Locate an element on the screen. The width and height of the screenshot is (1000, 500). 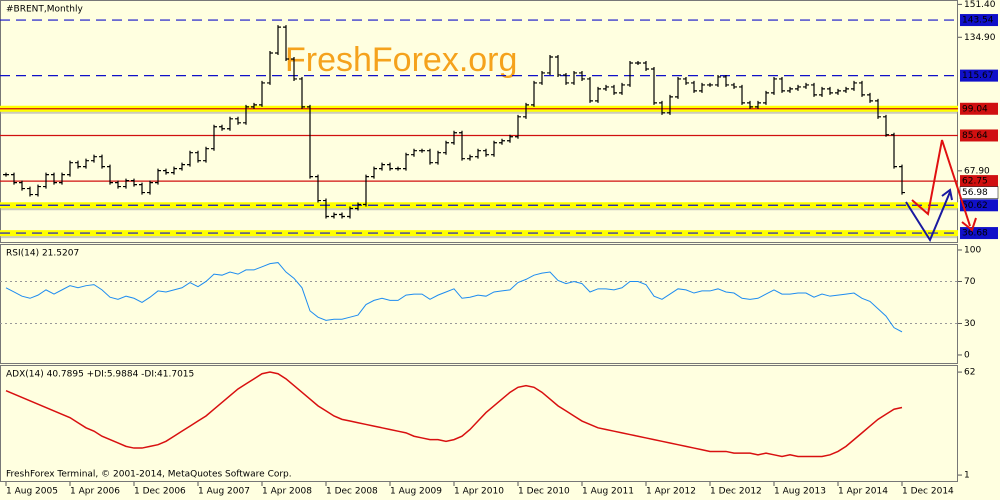
arrowhead-blue is located at coordinates (947, 194).